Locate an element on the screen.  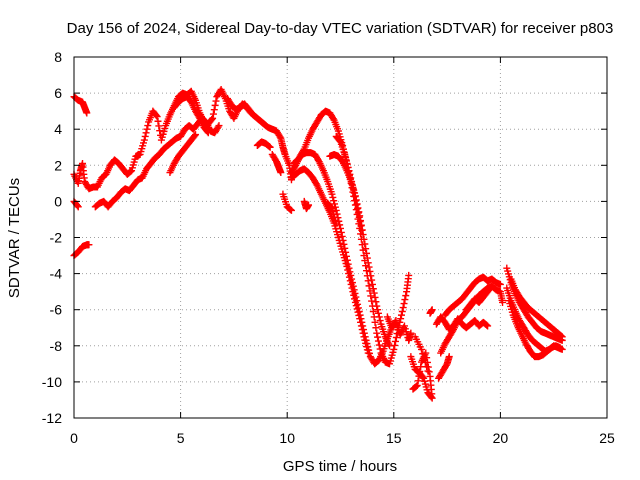
y-tick-label: 4 is located at coordinates (58, 129).